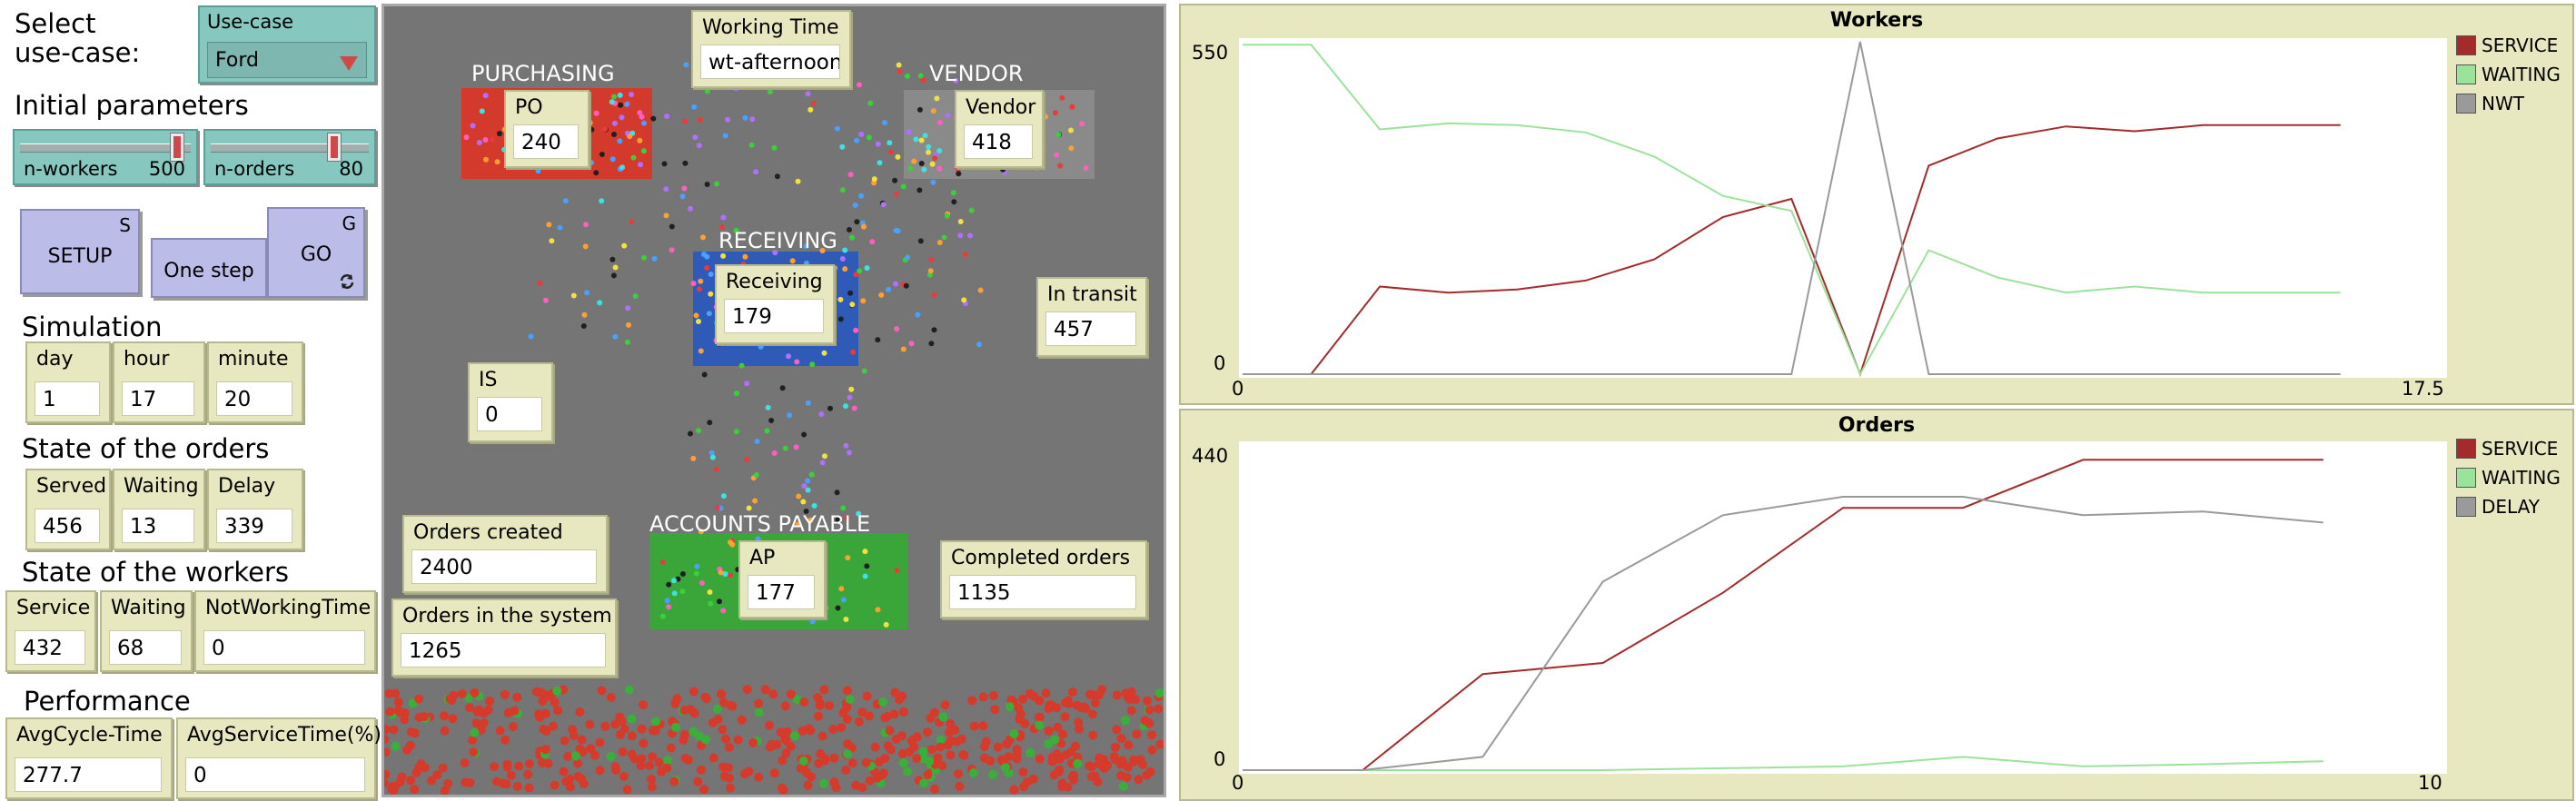  I want to click on ap-monitor-value: 177, so click(781, 592).